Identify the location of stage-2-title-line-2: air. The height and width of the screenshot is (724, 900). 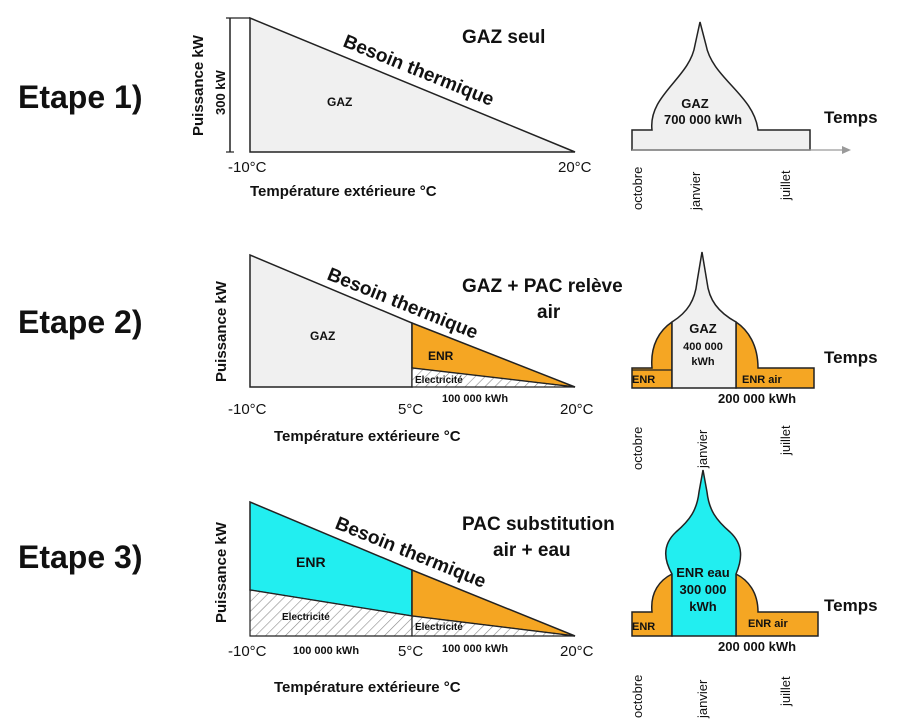
(549, 312).